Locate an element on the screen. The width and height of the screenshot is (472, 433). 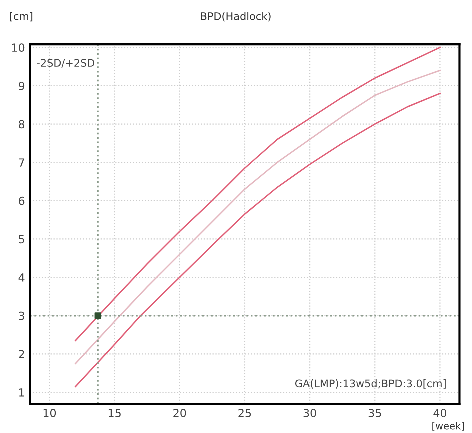
y-tick-label: 9 is located at coordinates (21, 86).